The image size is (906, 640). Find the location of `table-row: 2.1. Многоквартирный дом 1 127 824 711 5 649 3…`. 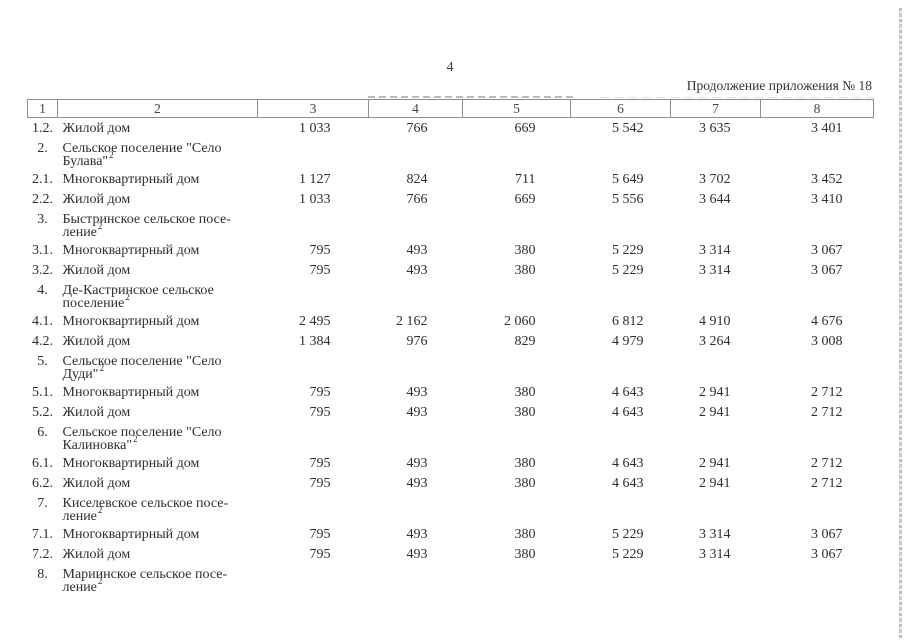

table-row: 2.1. Многоквартирный дом 1 127 824 711 5 649 3… is located at coordinates (451, 179).